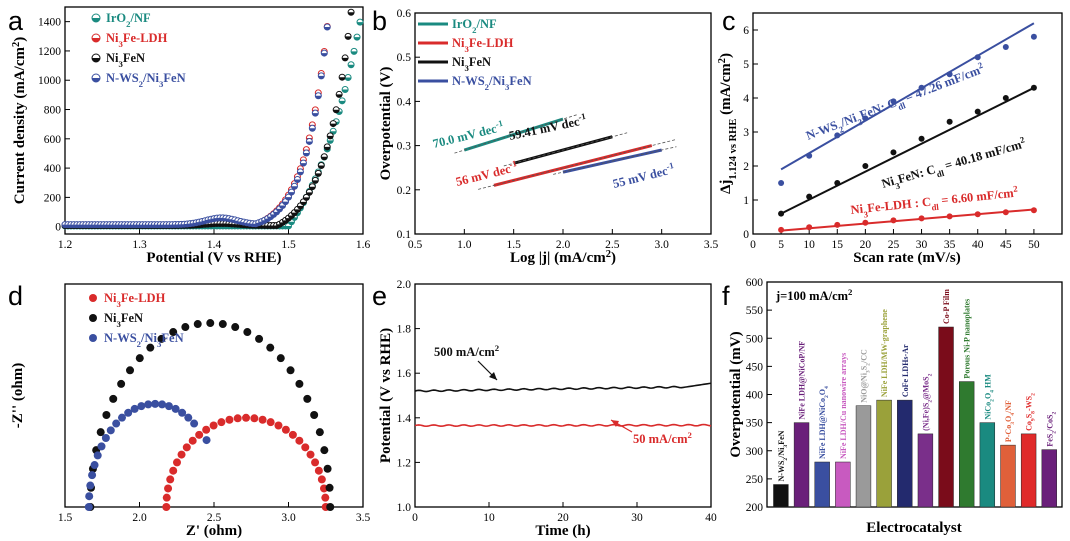 The image size is (1070, 541). What do you see at coordinates (746, 167) in the screenshot?
I see `panel-c-ytick-label: 2` at bounding box center [746, 167].